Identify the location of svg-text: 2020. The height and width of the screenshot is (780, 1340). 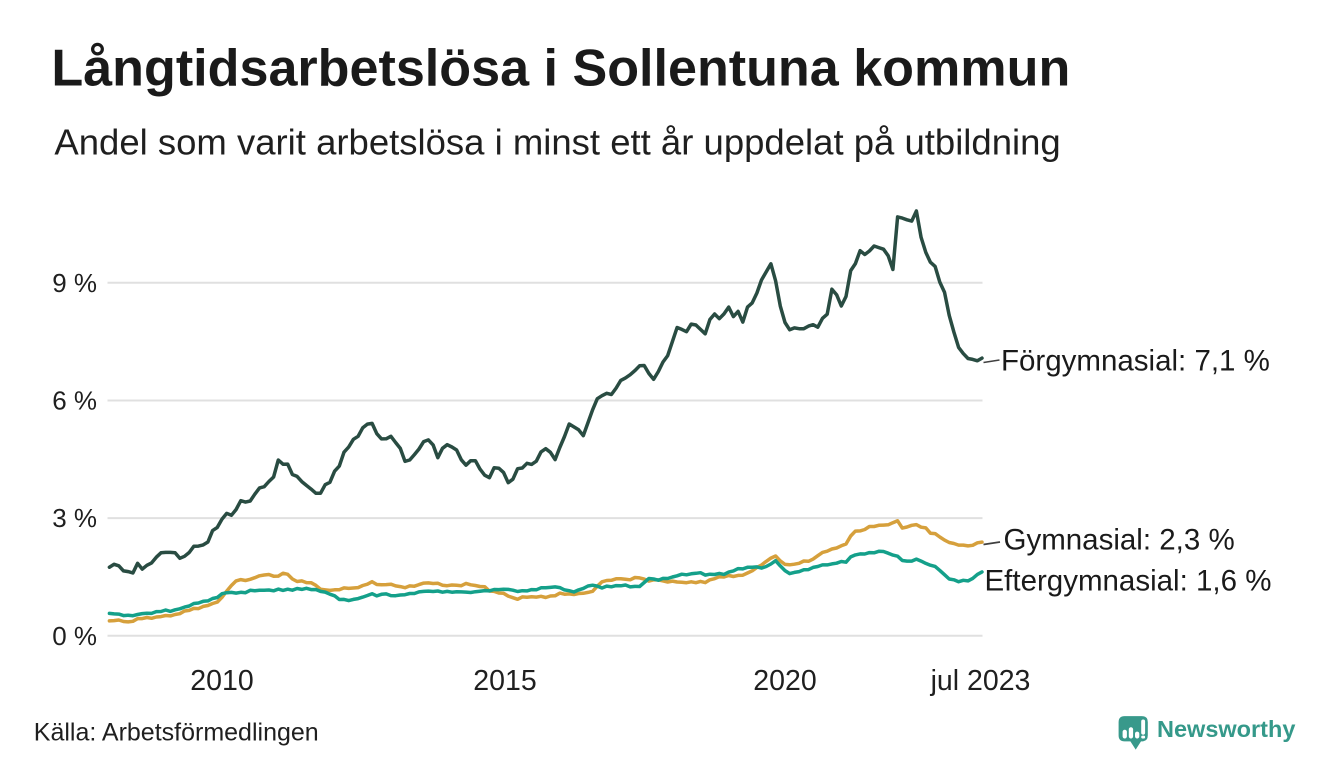
(784, 681).